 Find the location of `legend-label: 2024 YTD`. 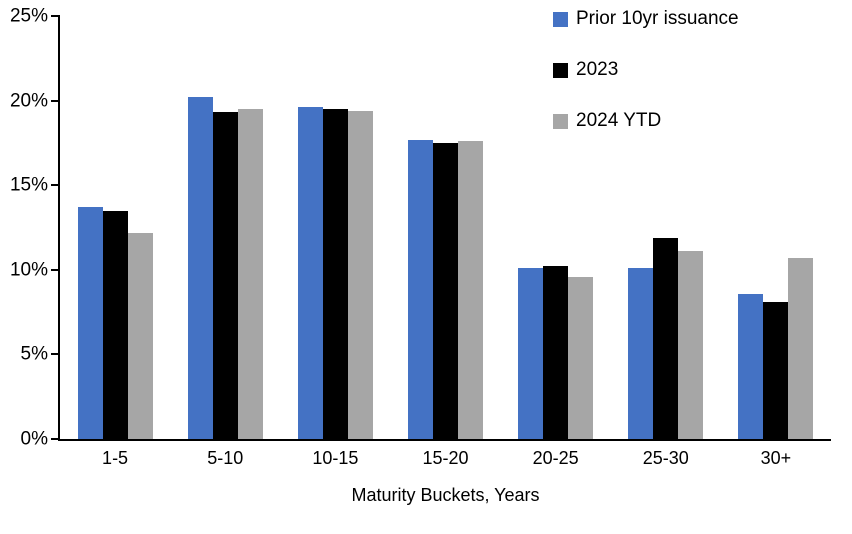

legend-label: 2024 YTD is located at coordinates (619, 120).